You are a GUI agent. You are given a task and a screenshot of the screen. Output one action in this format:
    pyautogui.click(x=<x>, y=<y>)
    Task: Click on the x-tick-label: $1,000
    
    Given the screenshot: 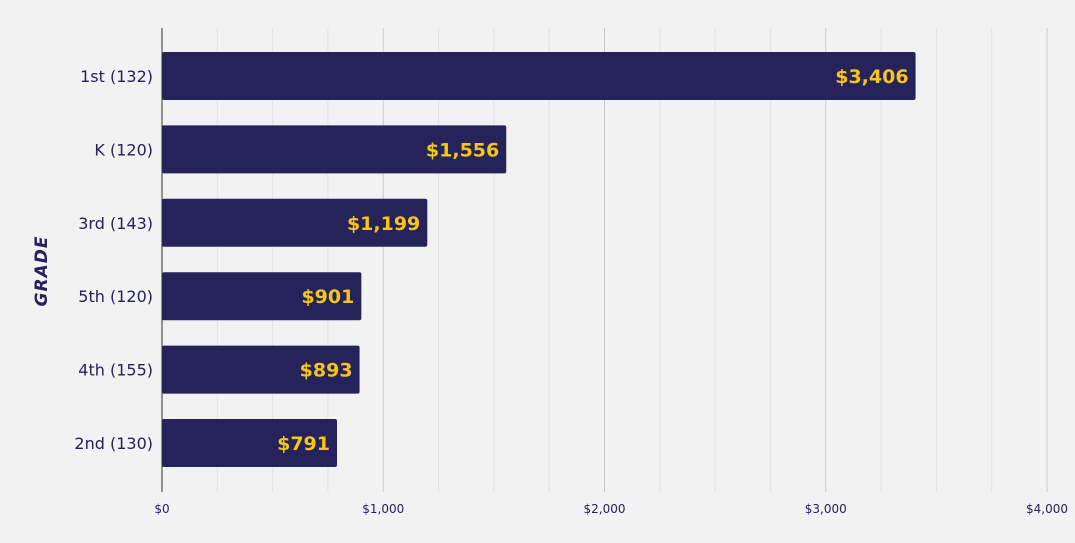 What is the action you would take?
    pyautogui.click(x=383, y=509)
    